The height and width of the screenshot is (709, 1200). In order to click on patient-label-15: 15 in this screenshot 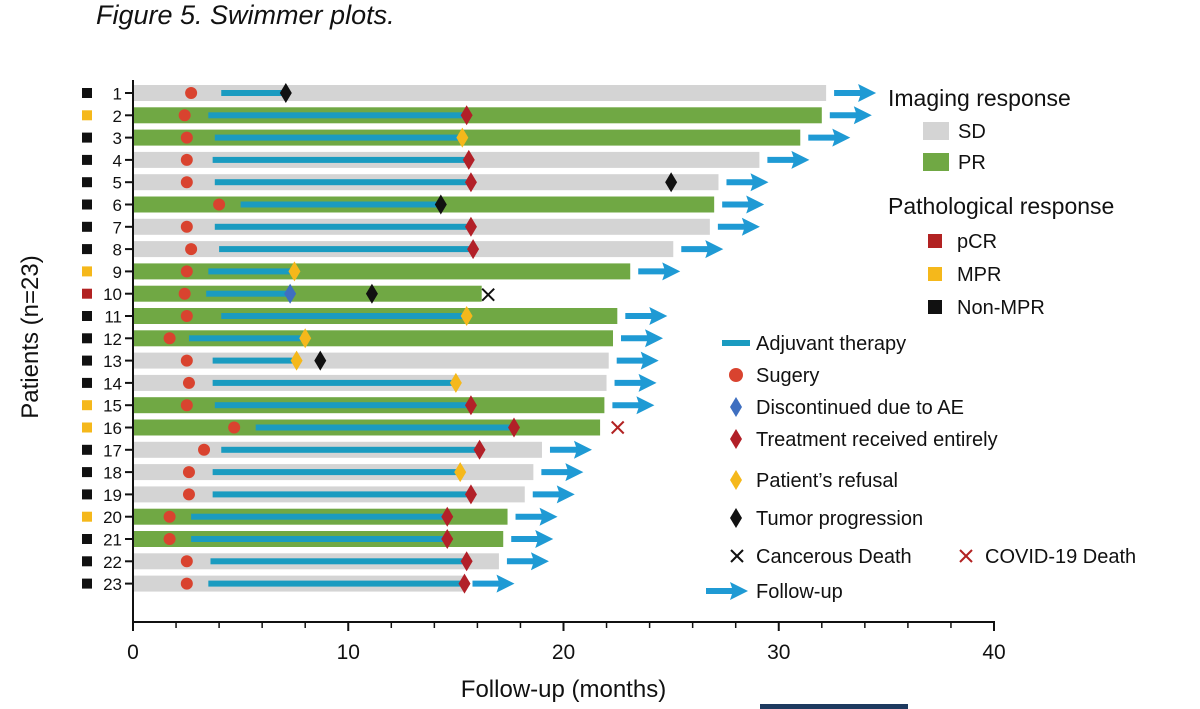, I will do `click(112, 406)`.